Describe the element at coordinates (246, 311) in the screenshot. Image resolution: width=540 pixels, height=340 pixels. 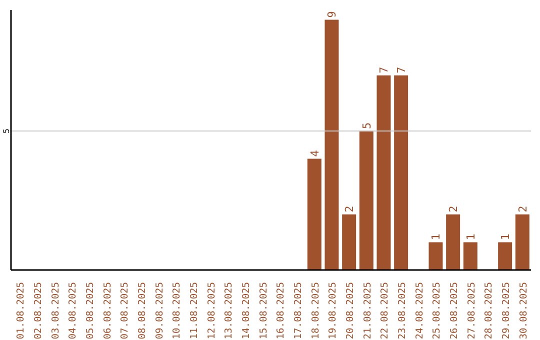
I see `x-tick-label: 14.08.2025` at that location.